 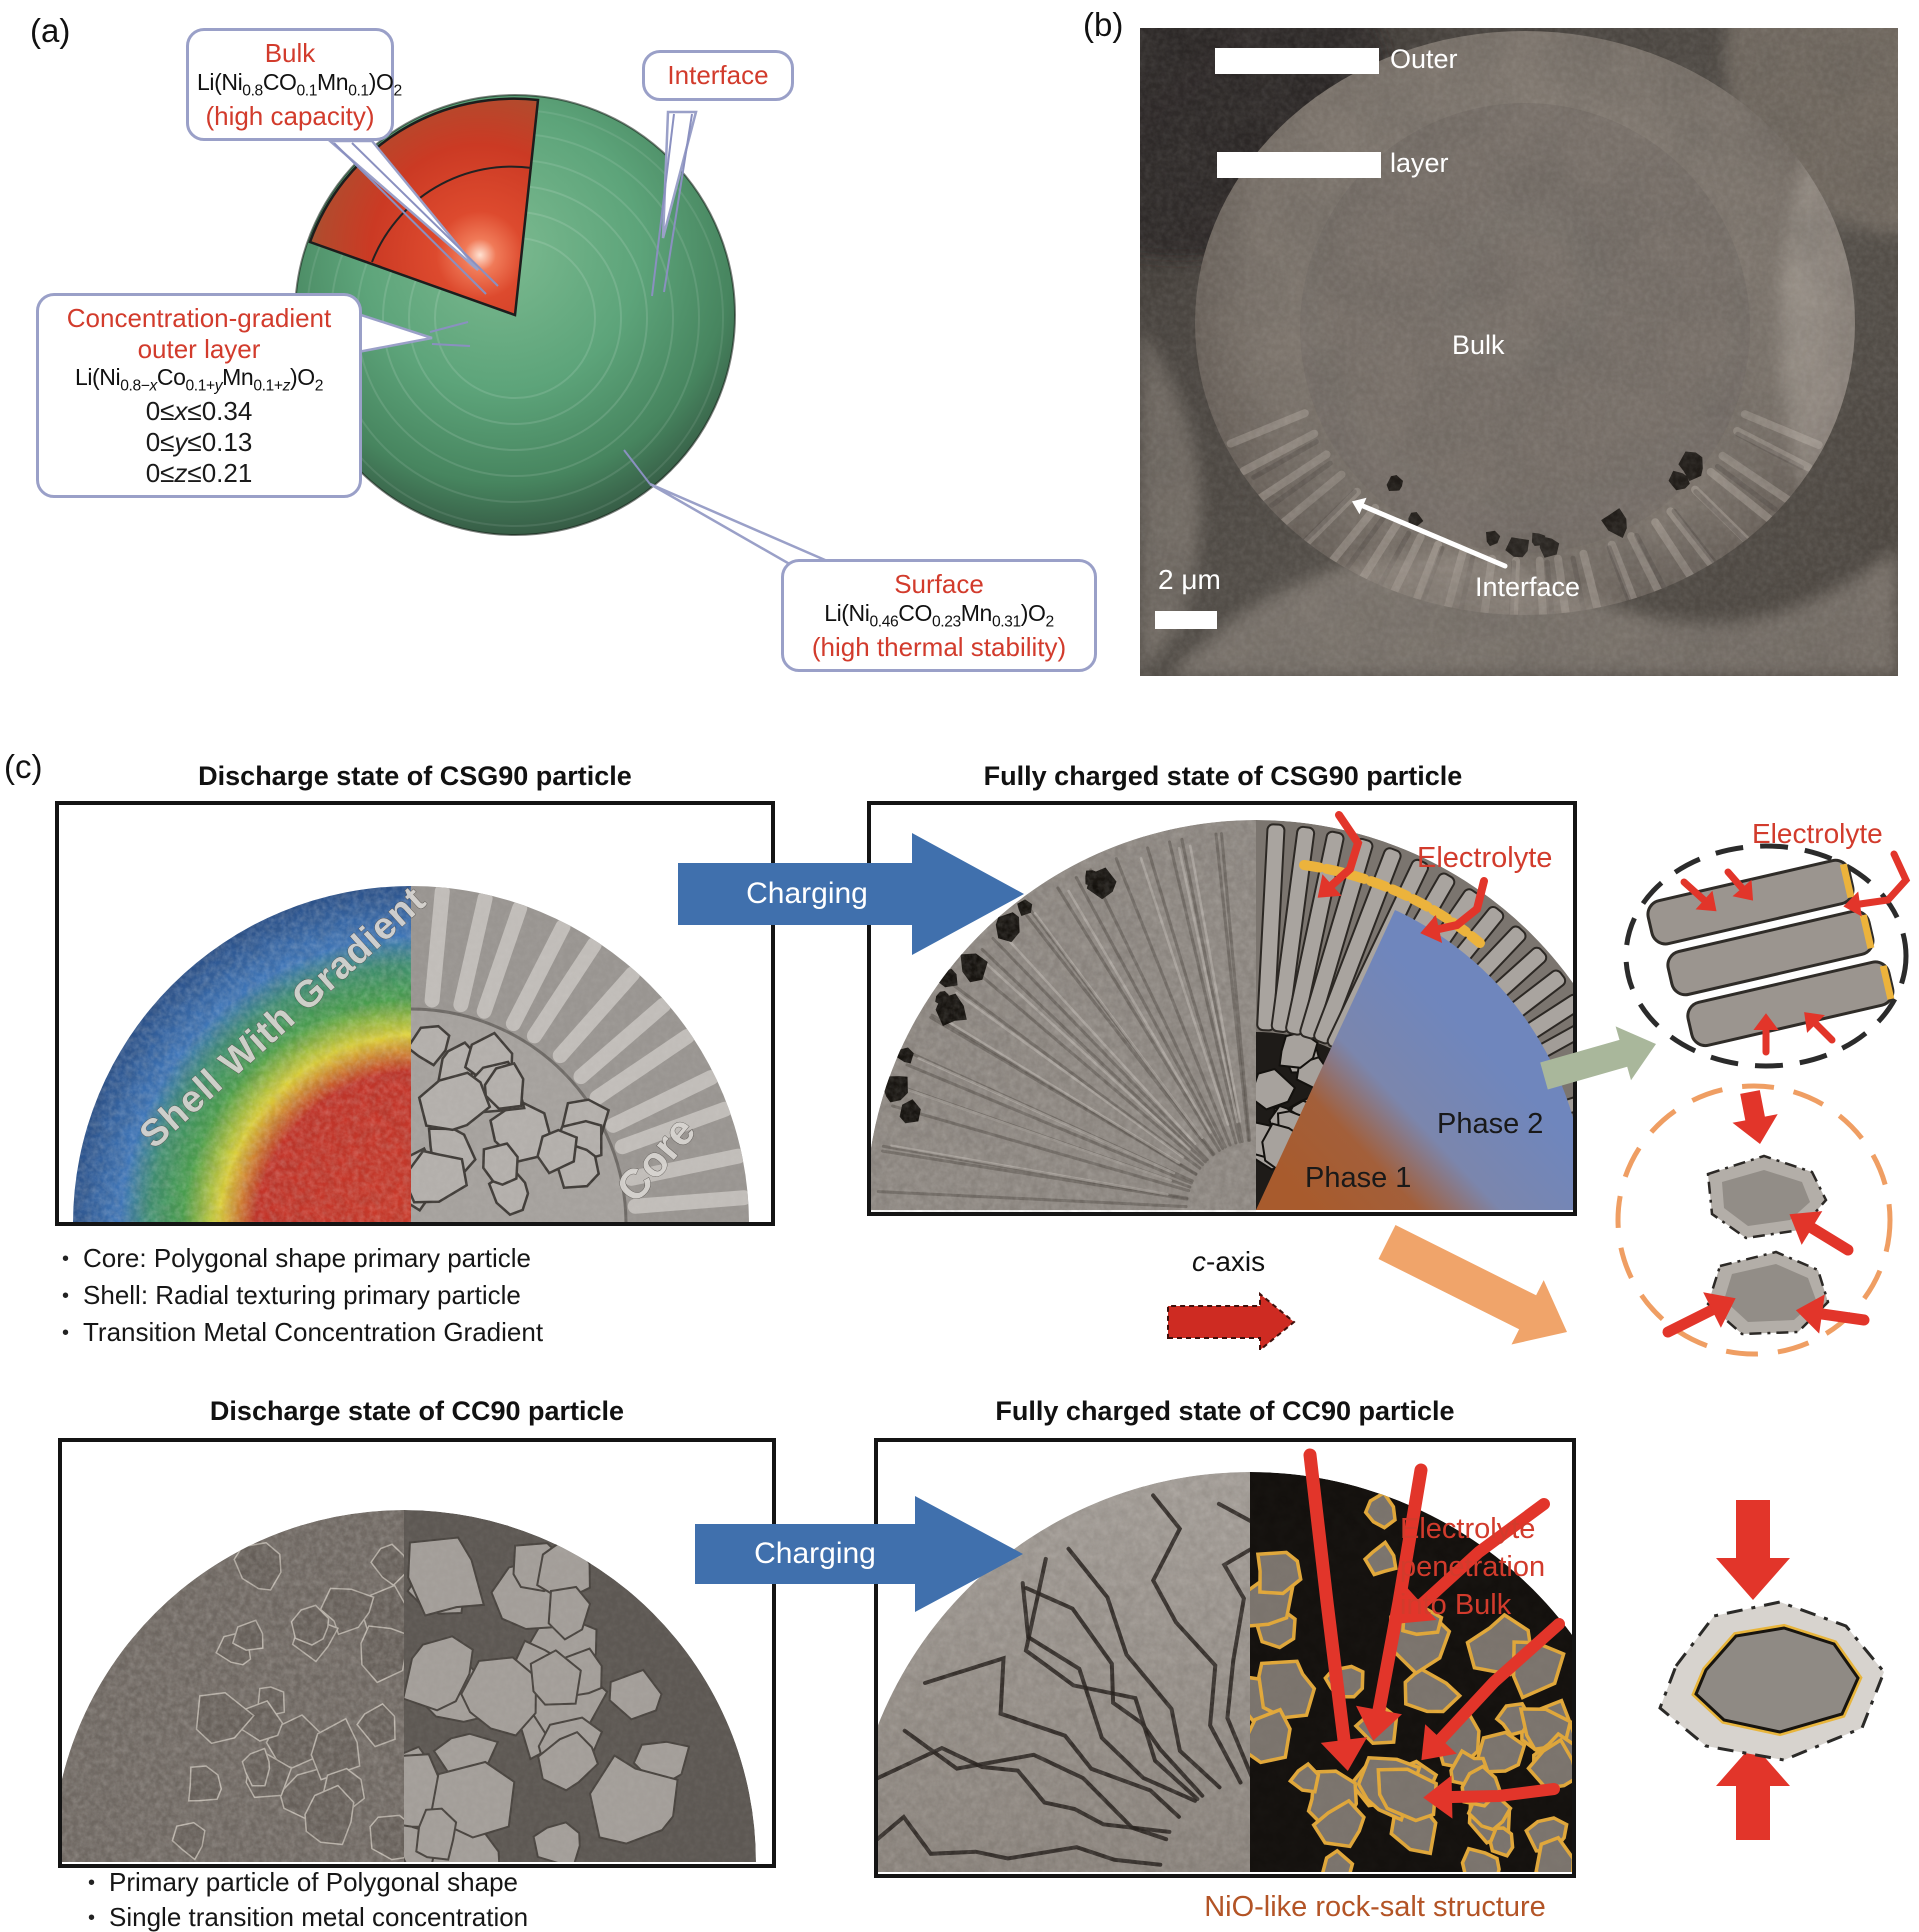 I want to click on surface-formula: Li(Ni0.46CO0.23Mn0.31)O2, so click(x=939, y=615).